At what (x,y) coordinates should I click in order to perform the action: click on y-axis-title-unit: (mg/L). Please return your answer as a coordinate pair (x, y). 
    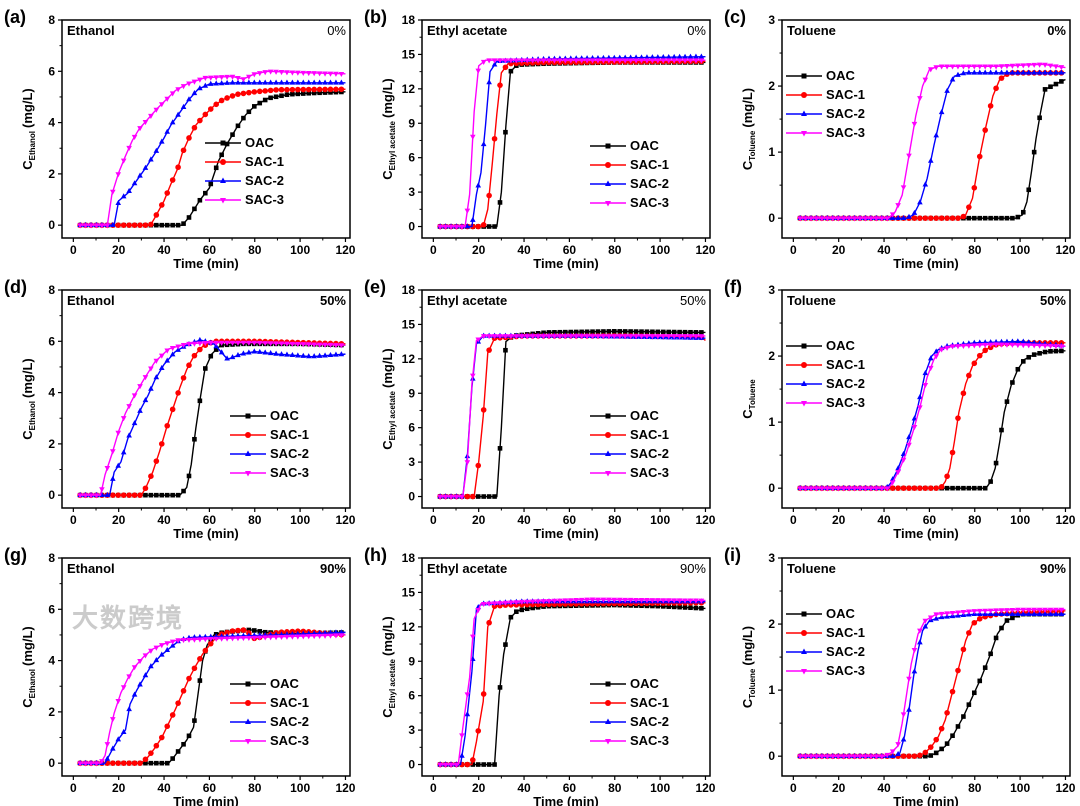
    Looking at the image, I should click on (387, 368).